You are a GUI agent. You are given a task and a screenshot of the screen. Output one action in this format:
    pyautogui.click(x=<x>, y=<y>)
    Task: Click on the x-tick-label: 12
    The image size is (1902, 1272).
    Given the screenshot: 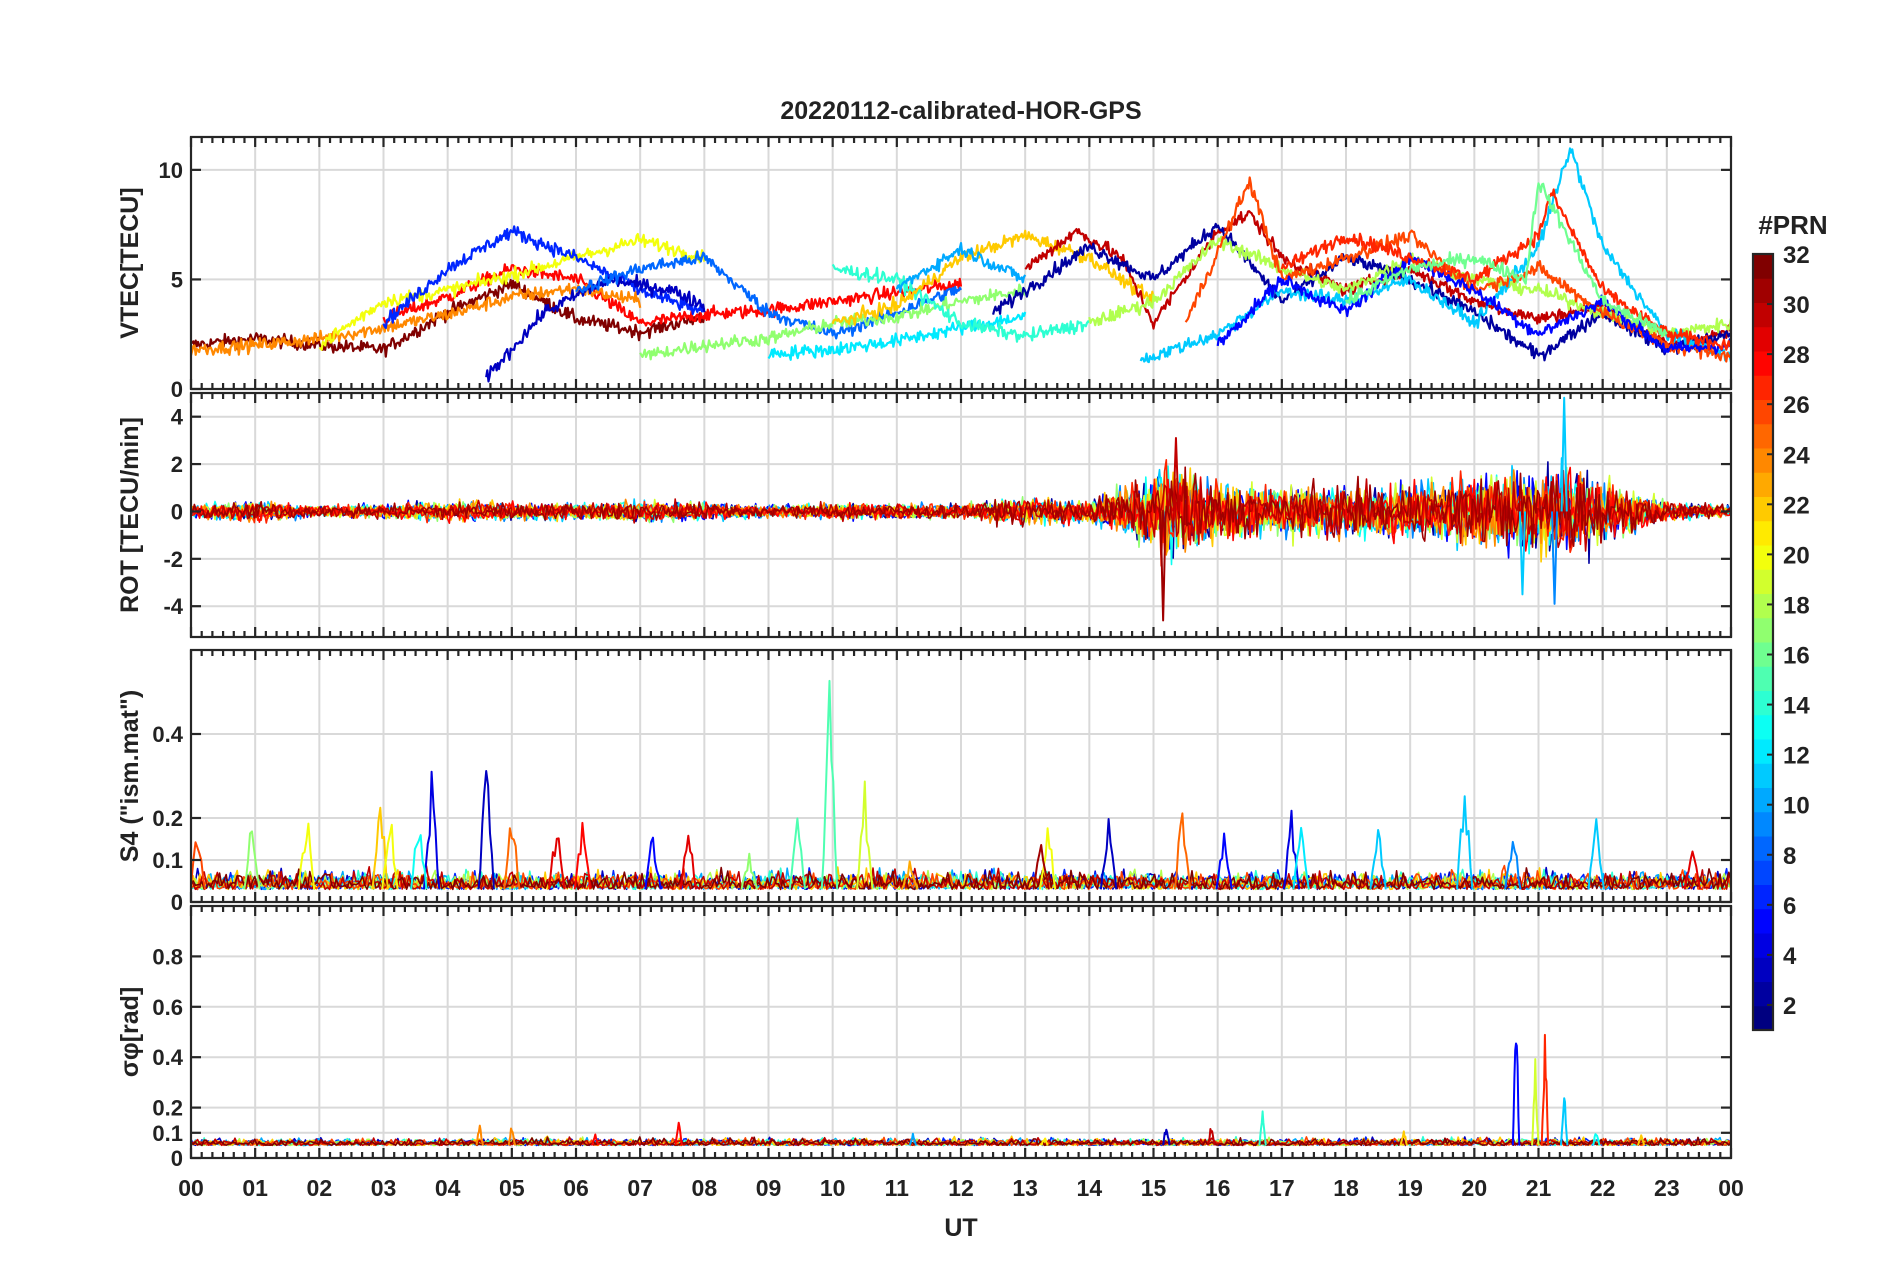 What is the action you would take?
    pyautogui.click(x=961, y=1188)
    